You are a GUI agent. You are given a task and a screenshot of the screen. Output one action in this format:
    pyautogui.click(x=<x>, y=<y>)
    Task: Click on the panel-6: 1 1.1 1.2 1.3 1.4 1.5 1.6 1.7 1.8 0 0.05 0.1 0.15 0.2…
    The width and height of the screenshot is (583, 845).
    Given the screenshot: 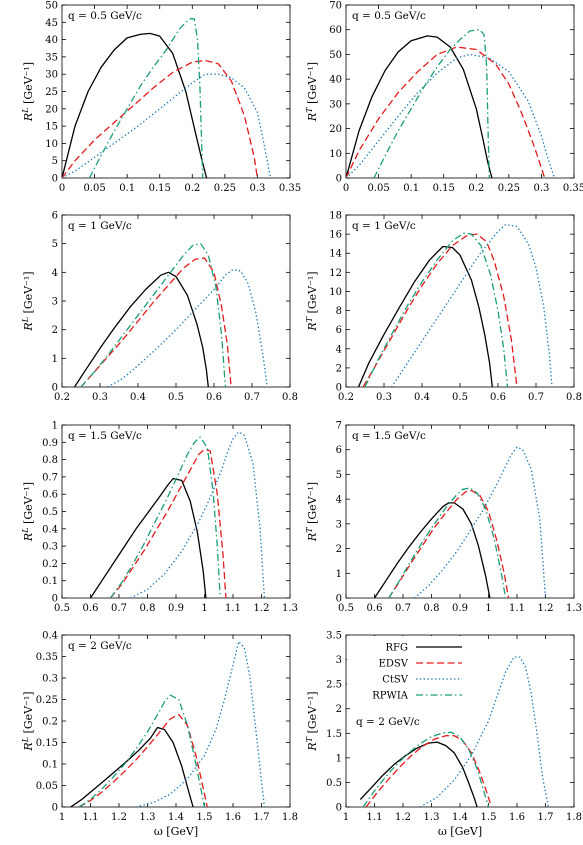 What is the action you would take?
    pyautogui.click(x=159, y=735)
    